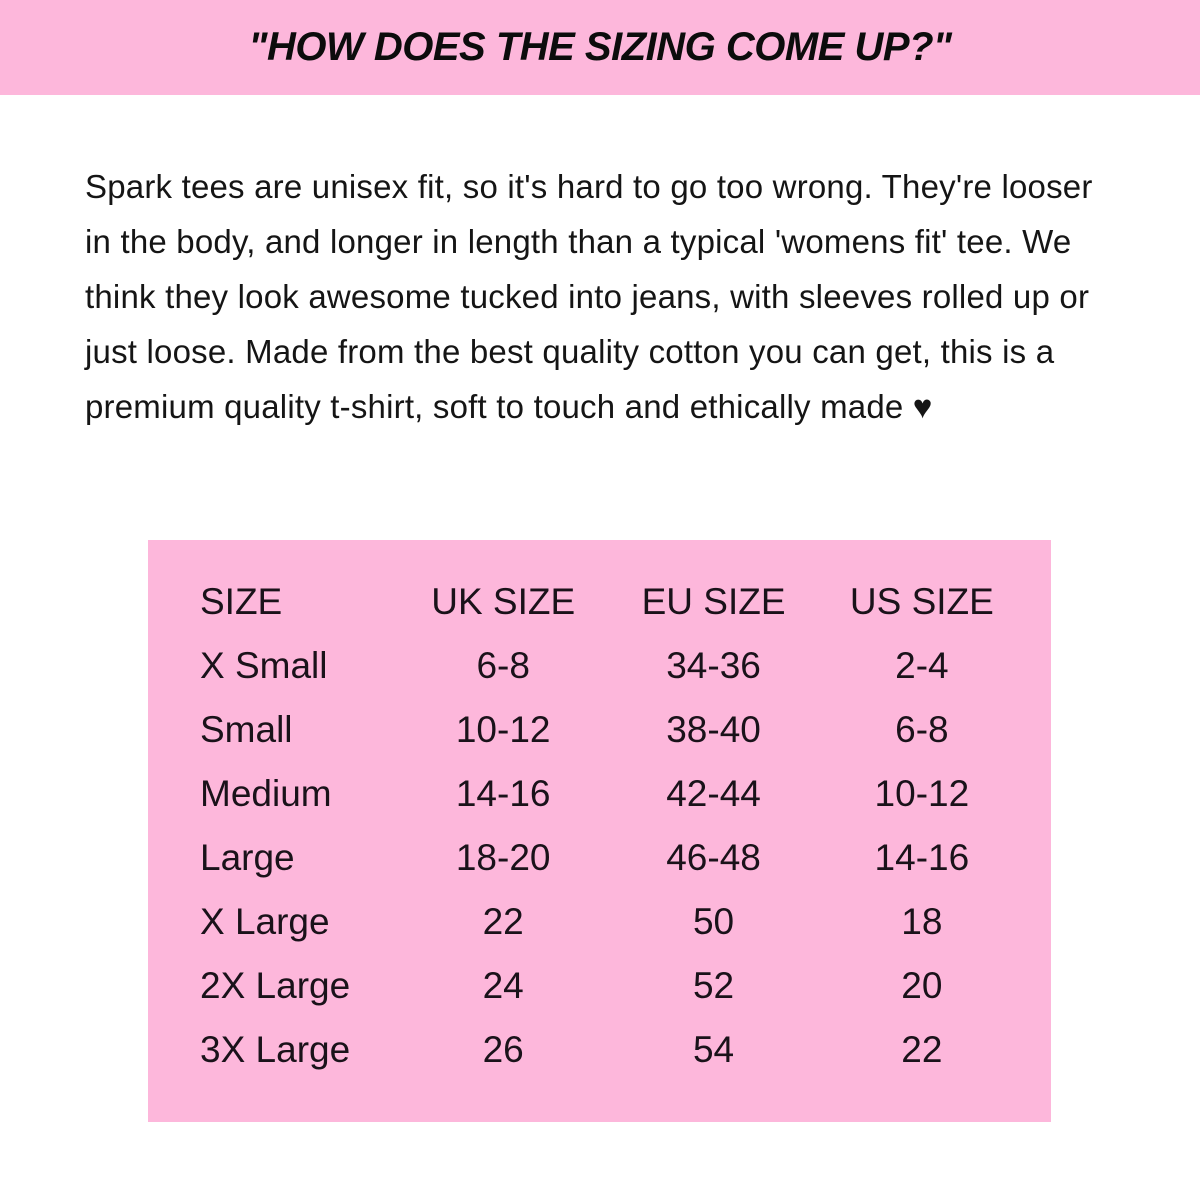 The width and height of the screenshot is (1200, 1200). What do you see at coordinates (713, 729) in the screenshot?
I see `eu-size-value: 38-40` at bounding box center [713, 729].